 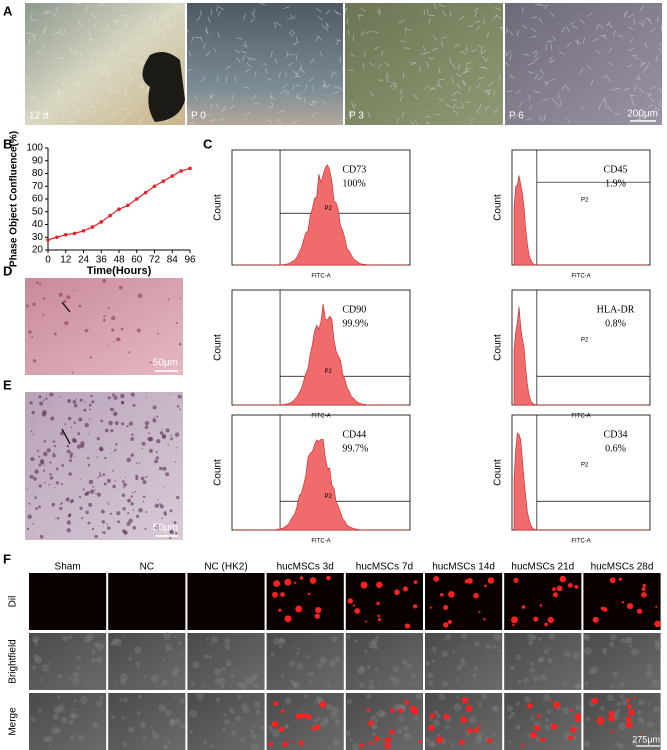 I want to click on micrograph, so click(x=384, y=601).